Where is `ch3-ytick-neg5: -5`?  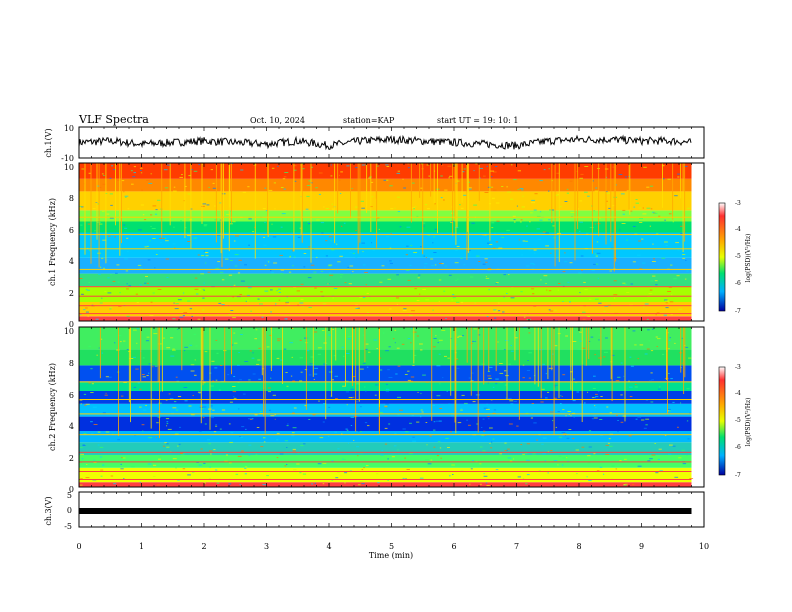 ch3-ytick-neg5: -5 is located at coordinates (68, 526).